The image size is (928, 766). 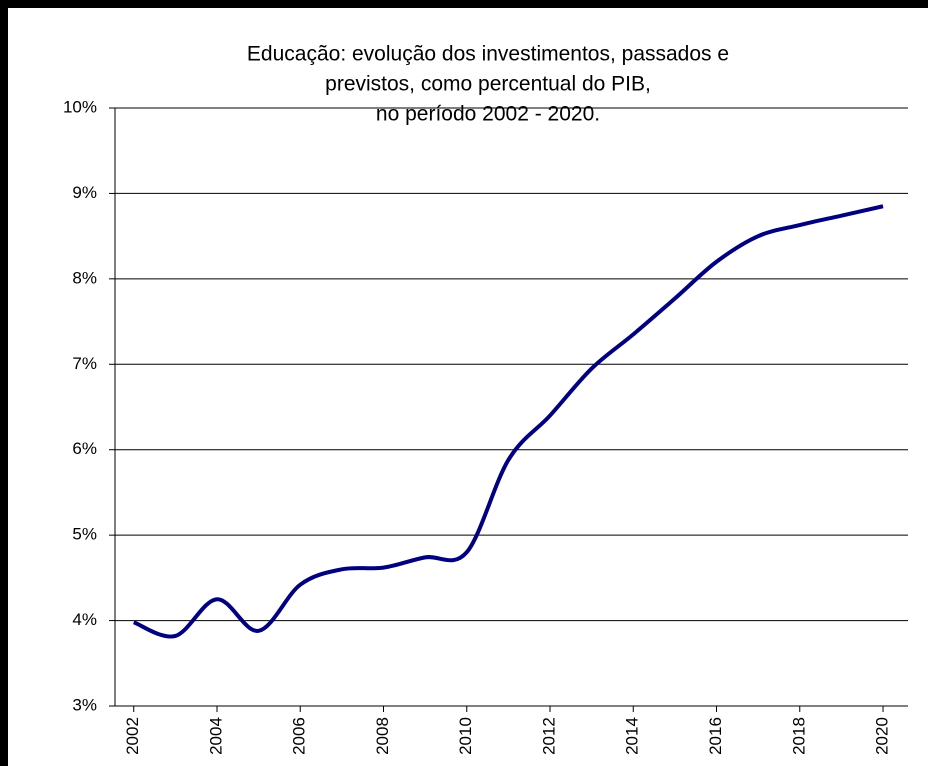 I want to click on x-tick-label: 2016, so click(x=715, y=736).